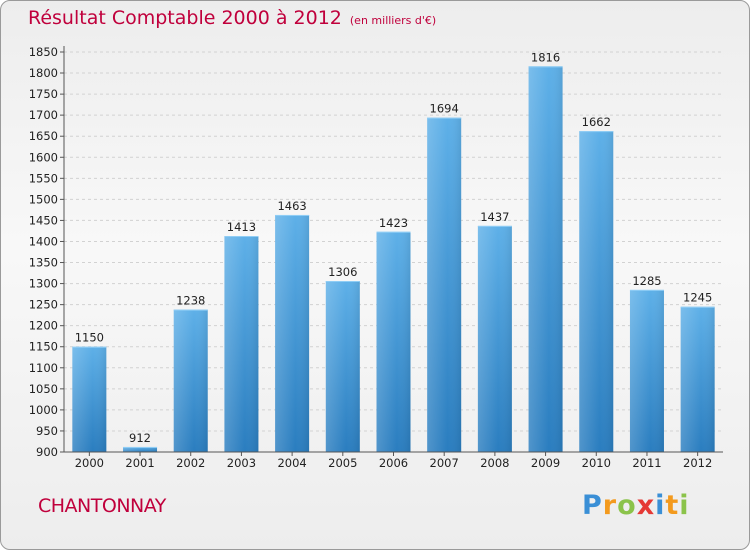  Describe the element at coordinates (89, 463) in the screenshot. I see `x-tick-label: 2000` at that location.